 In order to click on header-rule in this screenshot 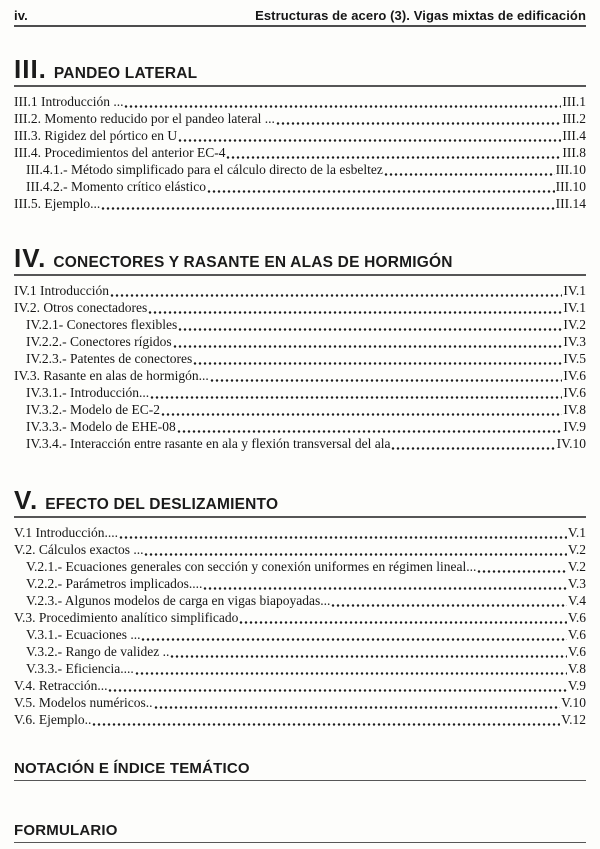, I will do `click(300, 26)`.